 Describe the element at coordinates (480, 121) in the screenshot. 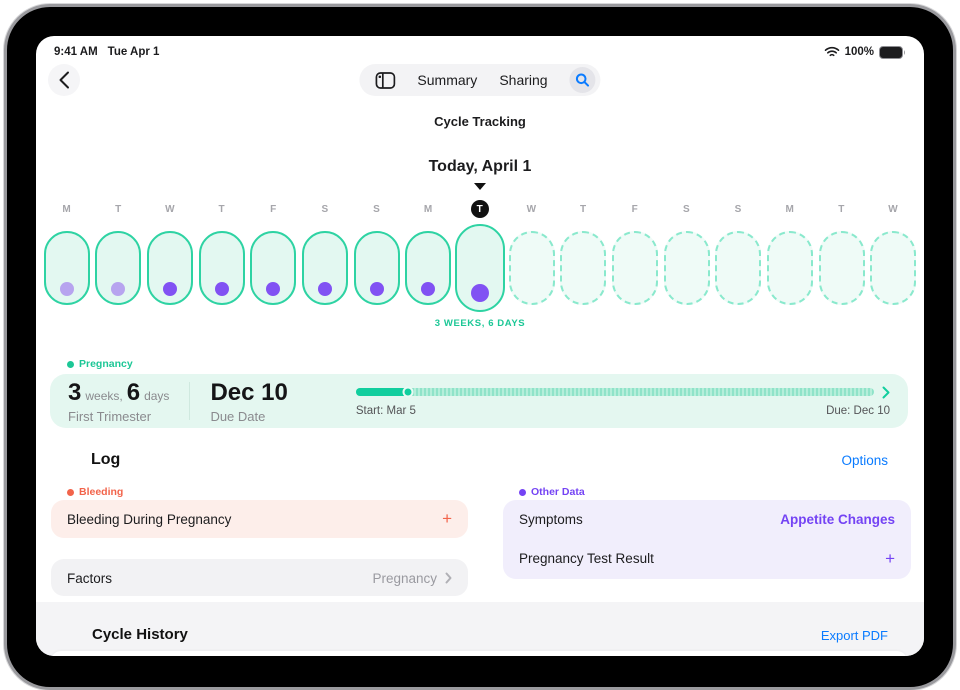

I see `page-title: Cycle Tracking` at that location.